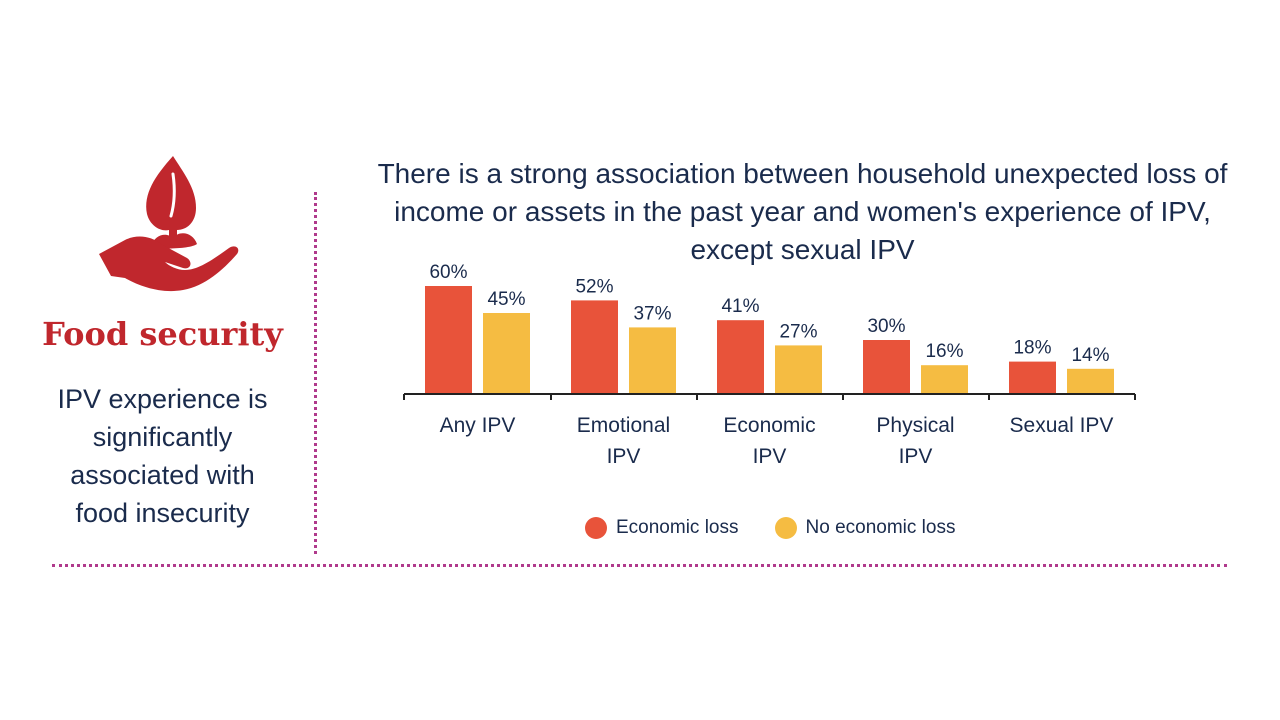 This screenshot has width=1280, height=720. I want to click on chart-legend: Economic loss No economic loss, so click(788, 528).